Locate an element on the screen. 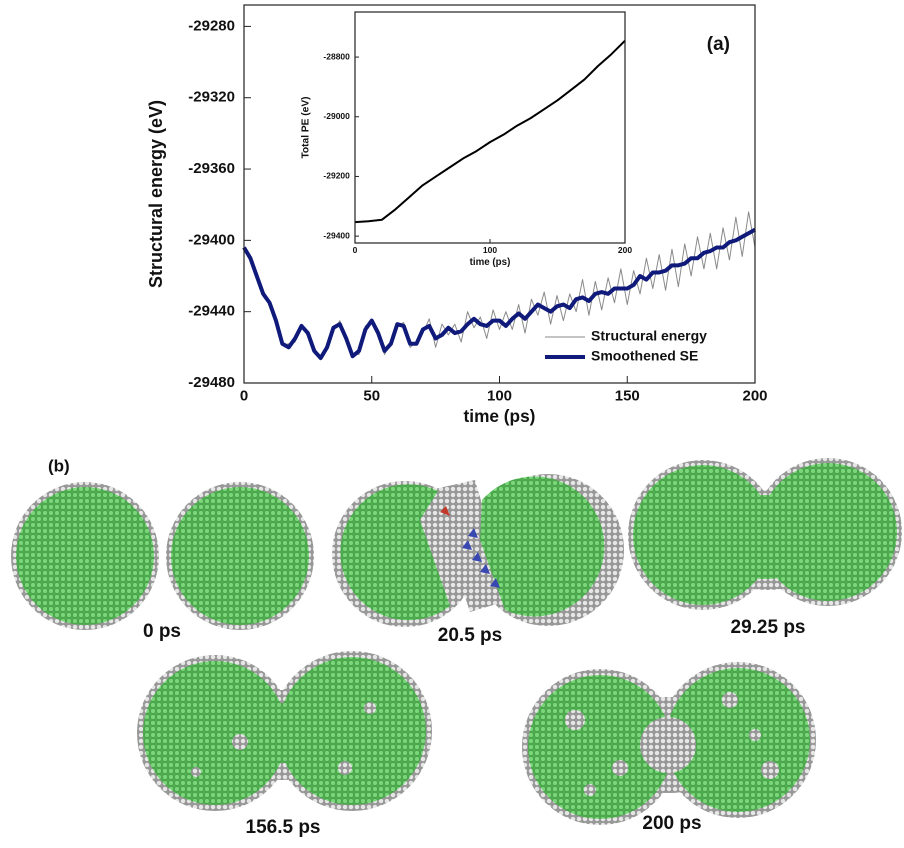 This screenshot has width=904, height=848. panel-label: (a) is located at coordinates (718, 44).